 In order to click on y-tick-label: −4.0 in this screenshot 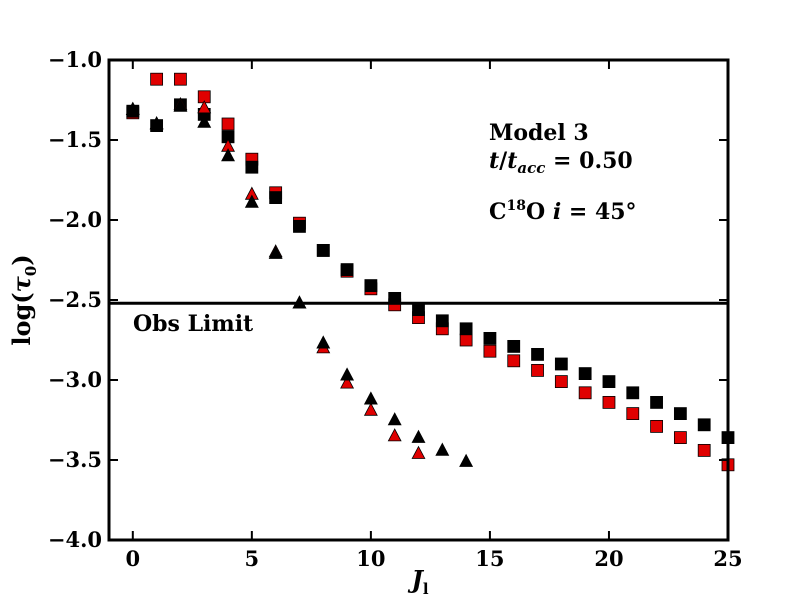, I will do `click(75, 539)`.